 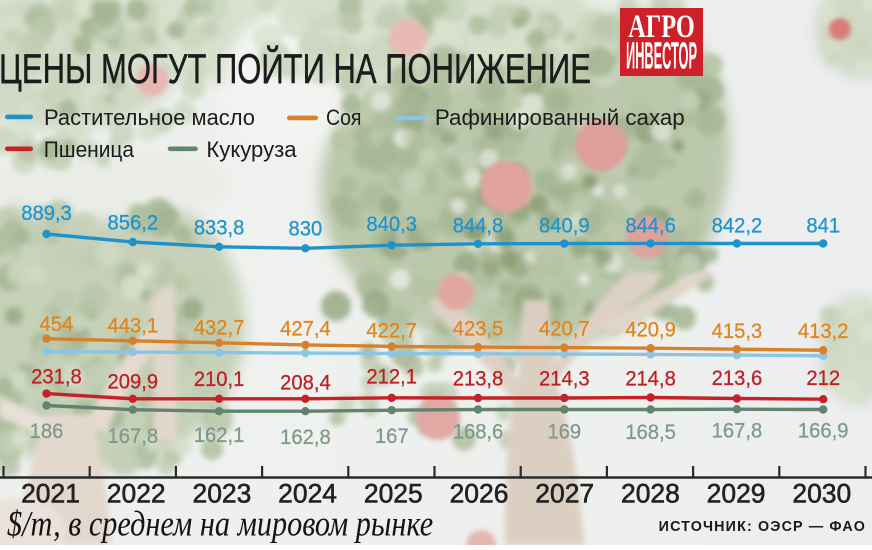 I want to click on svg-text: 2025, so click(x=393, y=493).